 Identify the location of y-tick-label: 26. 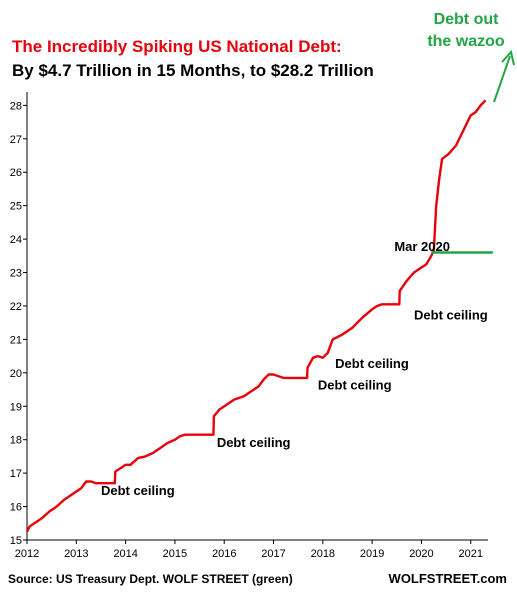
(16, 173).